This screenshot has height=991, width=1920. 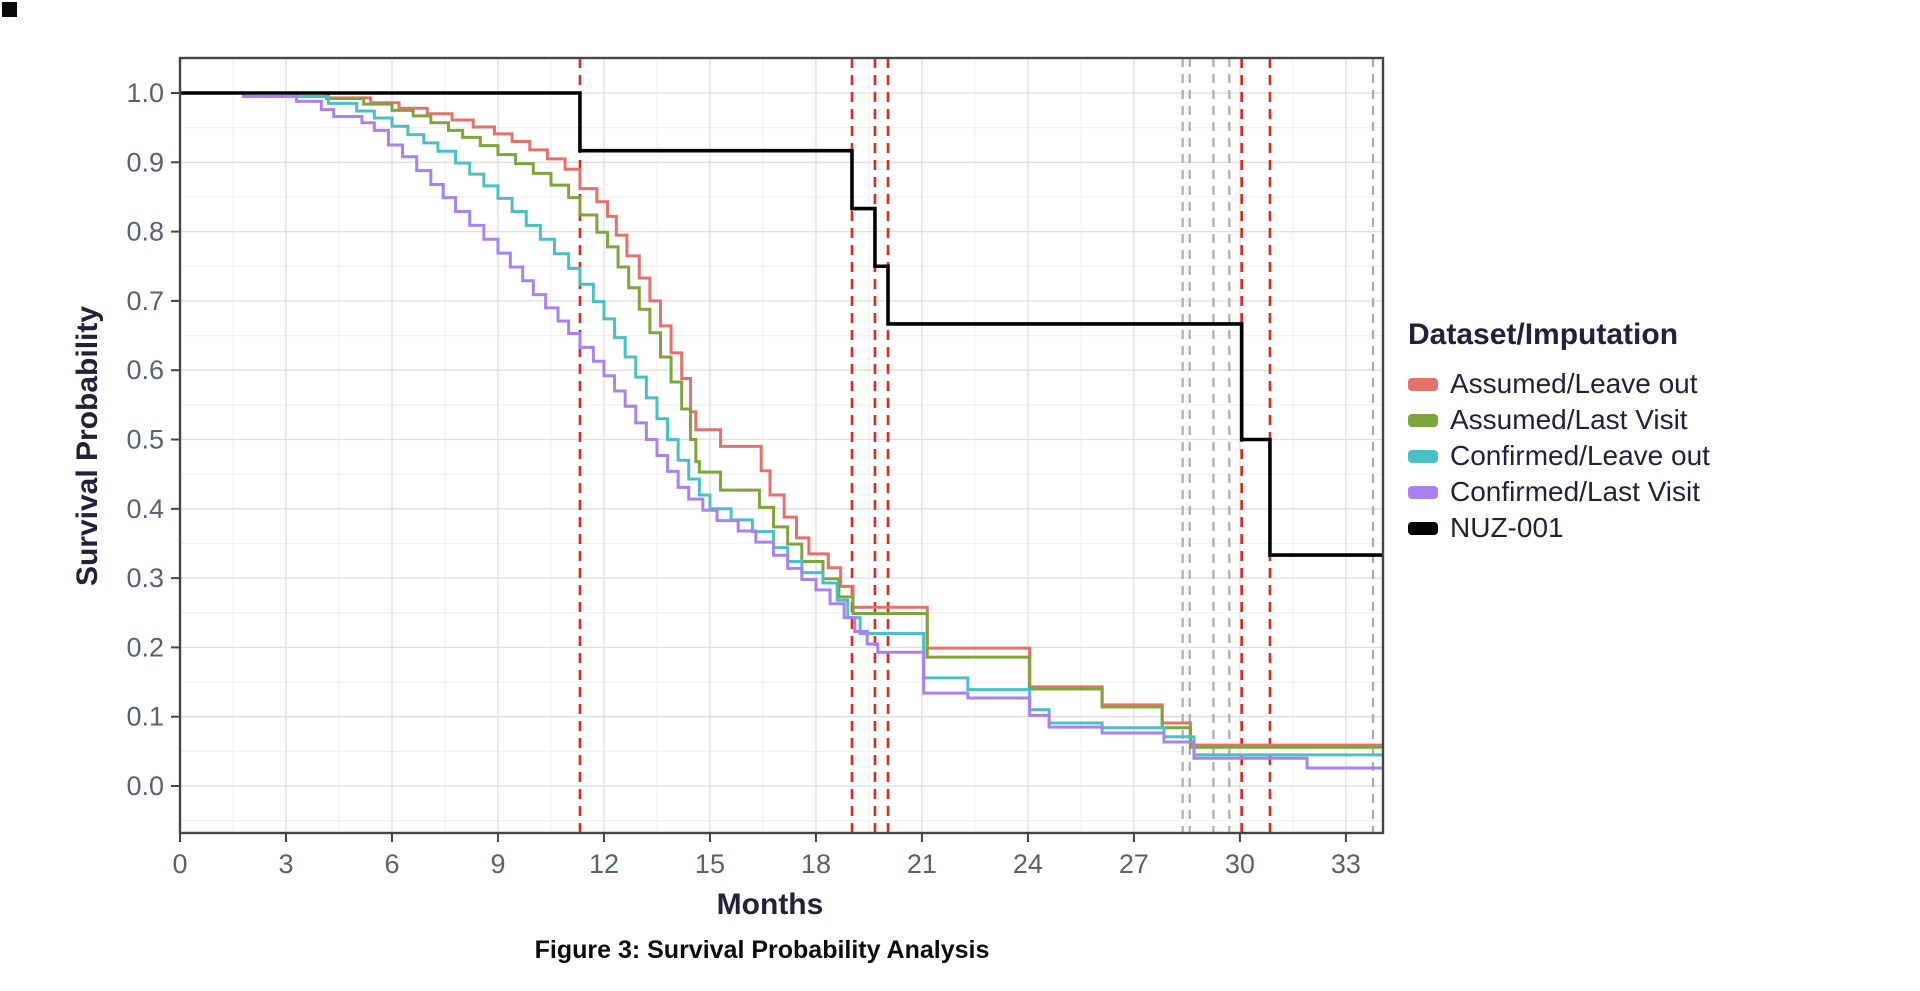 What do you see at coordinates (1507, 527) in the screenshot?
I see `legend-entry-label: NUZ-001` at bounding box center [1507, 527].